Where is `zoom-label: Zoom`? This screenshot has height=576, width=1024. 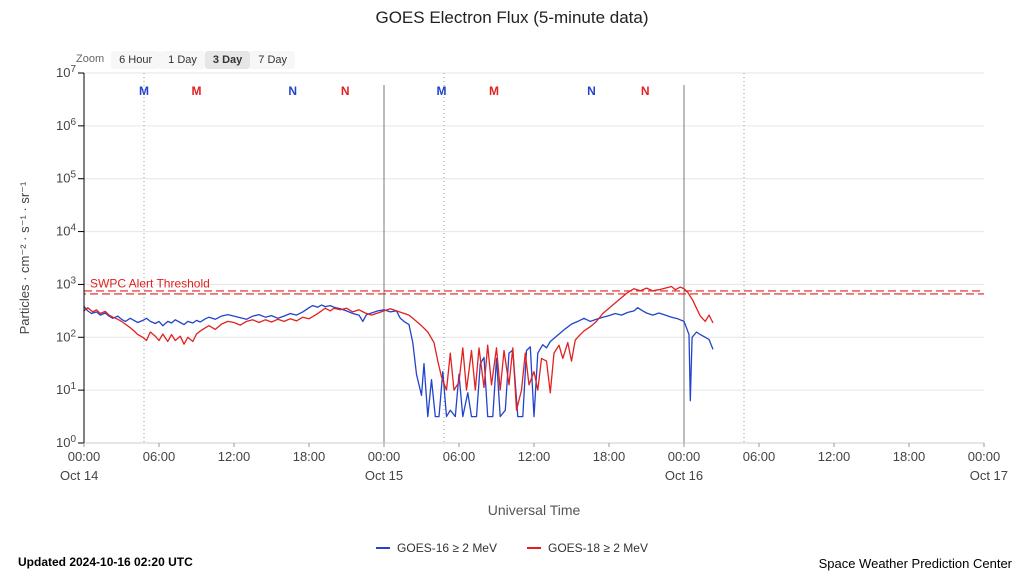
zoom-label: Zoom is located at coordinates (90, 59).